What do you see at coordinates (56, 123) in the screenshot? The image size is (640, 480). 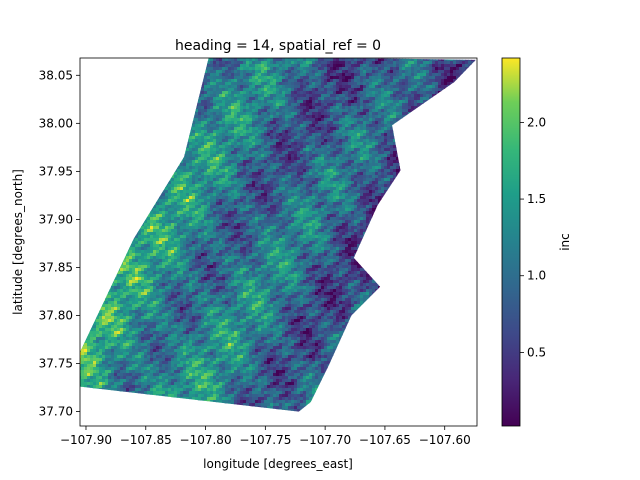 I see `y-tick-label: 38.00` at bounding box center [56, 123].